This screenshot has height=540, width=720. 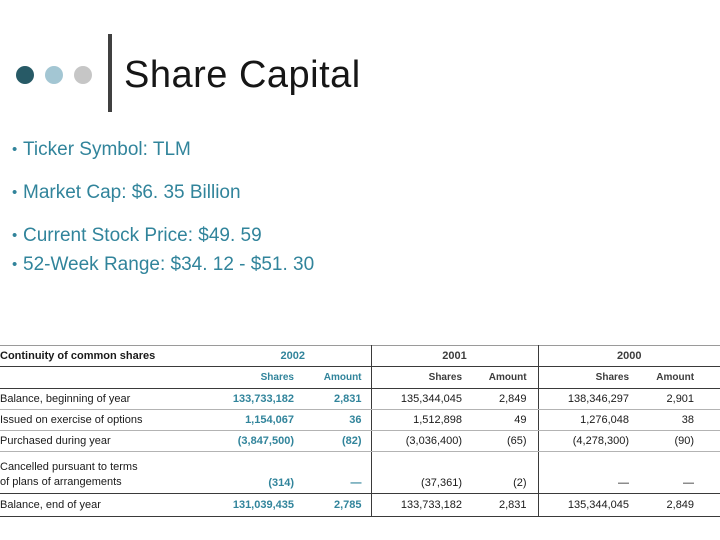 I want to click on year-header-2002: 2002, so click(x=293, y=356).